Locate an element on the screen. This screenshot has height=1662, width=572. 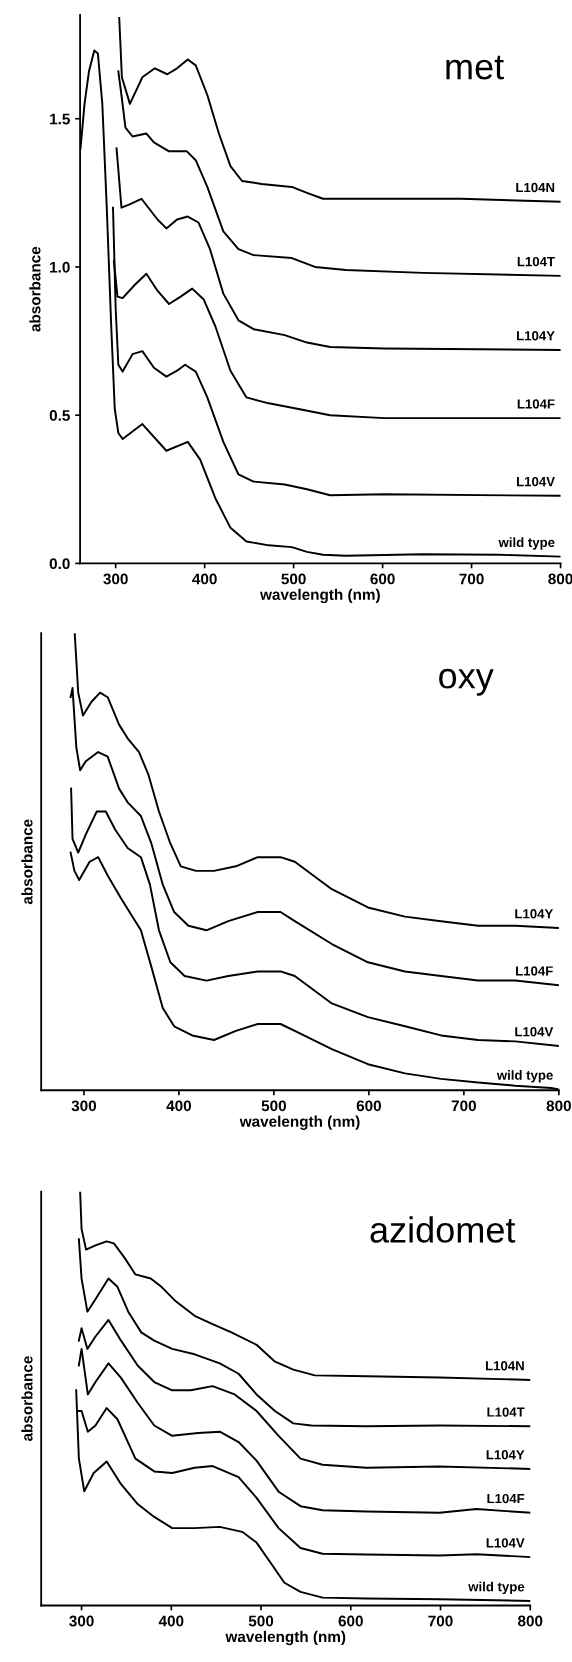
y-tick-label: 0.0 is located at coordinates (59, 564).